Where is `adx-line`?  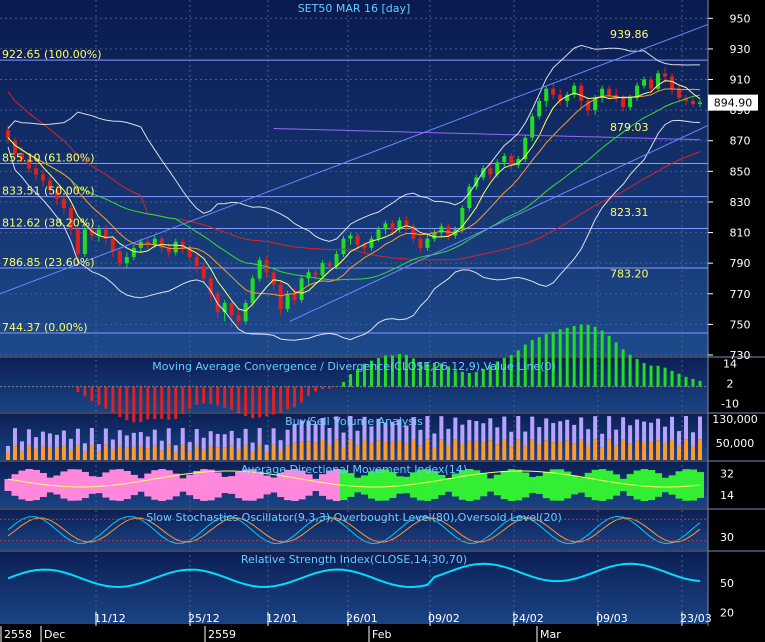
adx-line is located at coordinates (354, 479).